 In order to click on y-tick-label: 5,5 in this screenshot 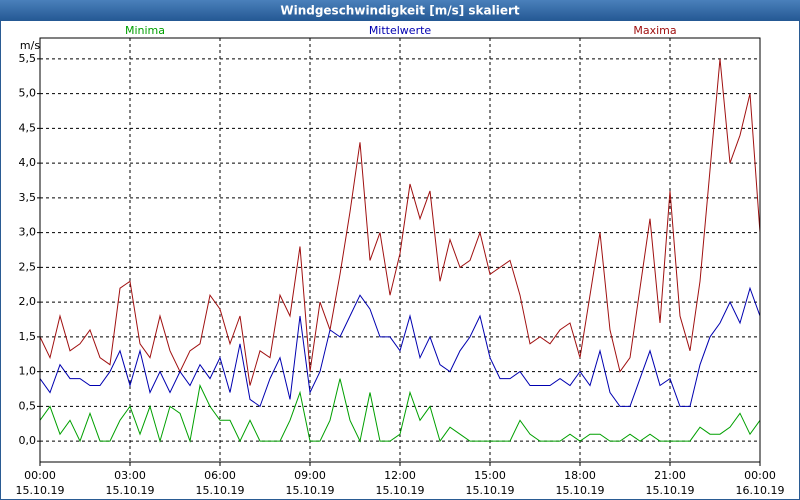, I will do `click(28, 58)`.